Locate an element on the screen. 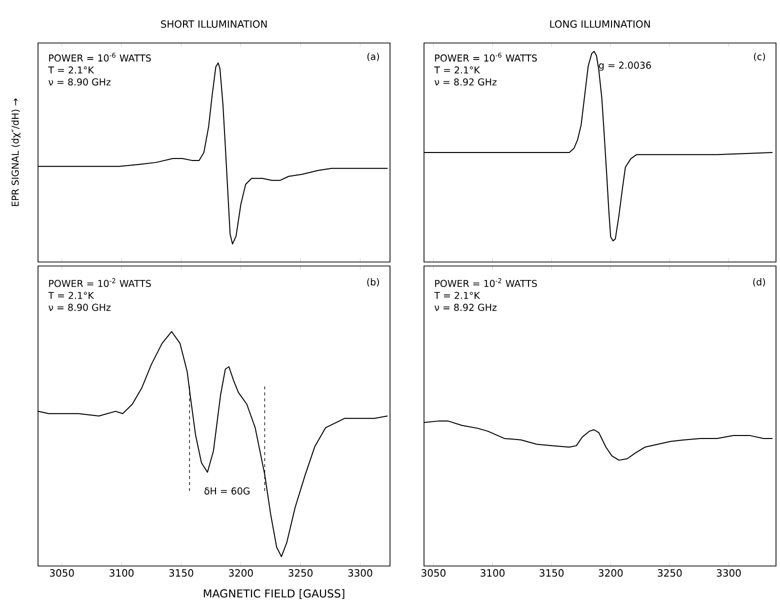  chart-title: LONG ILLUMINATION is located at coordinates (600, 24).